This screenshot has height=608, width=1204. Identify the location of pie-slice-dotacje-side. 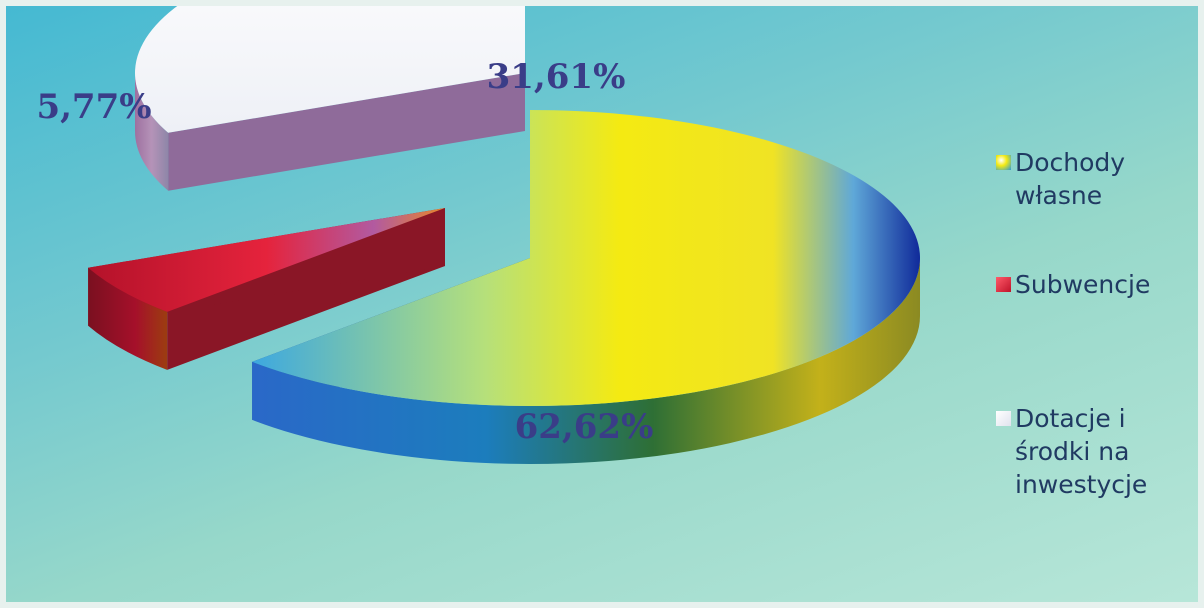
(152, 132).